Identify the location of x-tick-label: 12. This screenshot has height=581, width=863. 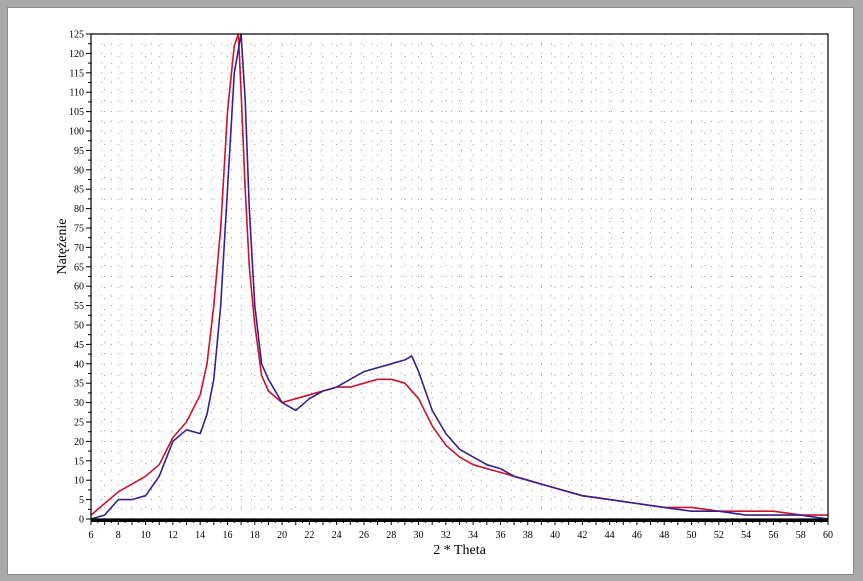
(173, 535).